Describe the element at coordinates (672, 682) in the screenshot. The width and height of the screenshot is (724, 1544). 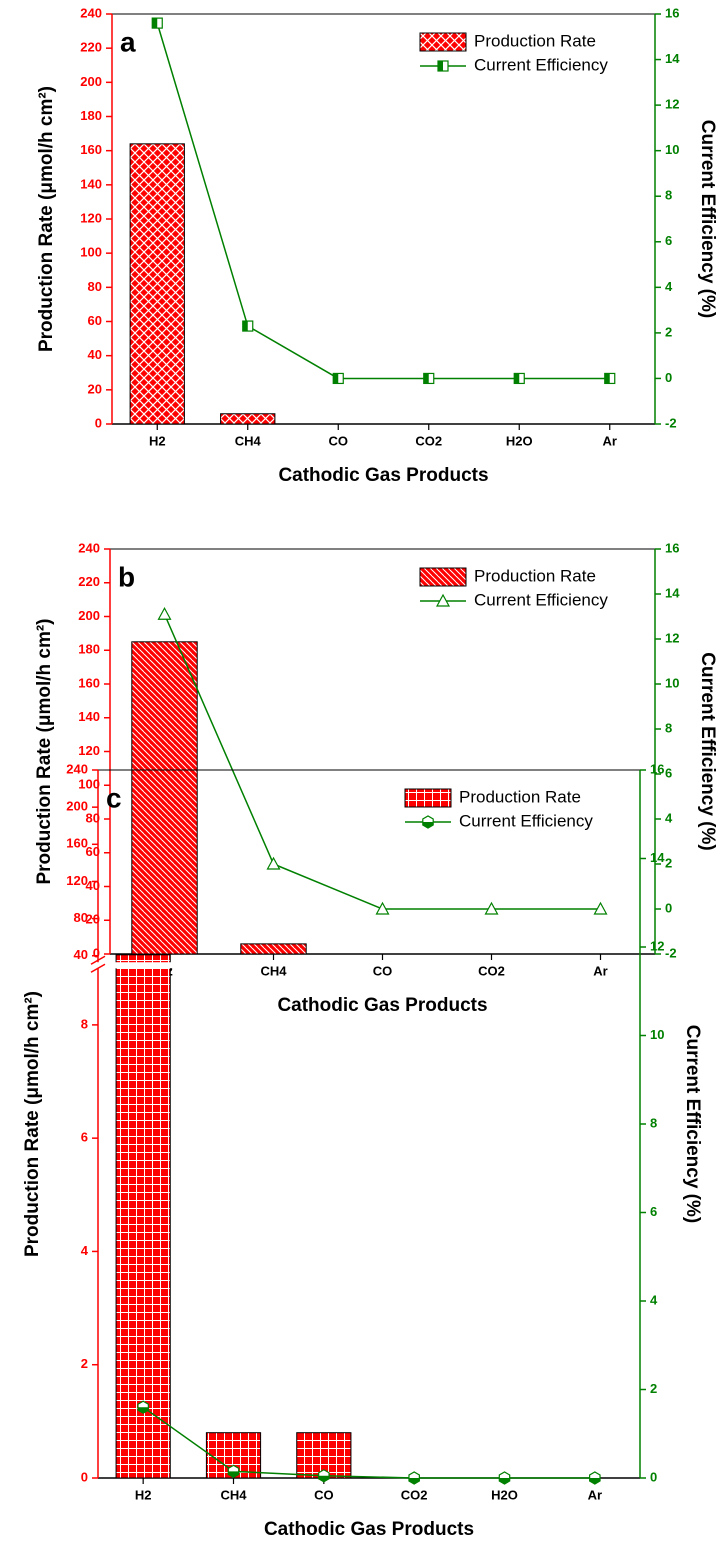
I see `y2-tick-label: 10` at that location.